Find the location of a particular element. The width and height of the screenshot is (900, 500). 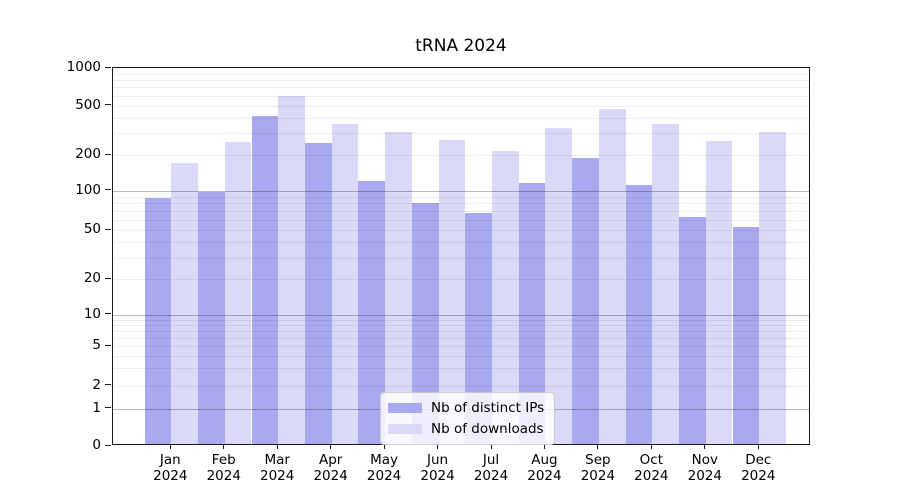

bar-downloads-oct is located at coordinates (666, 284).